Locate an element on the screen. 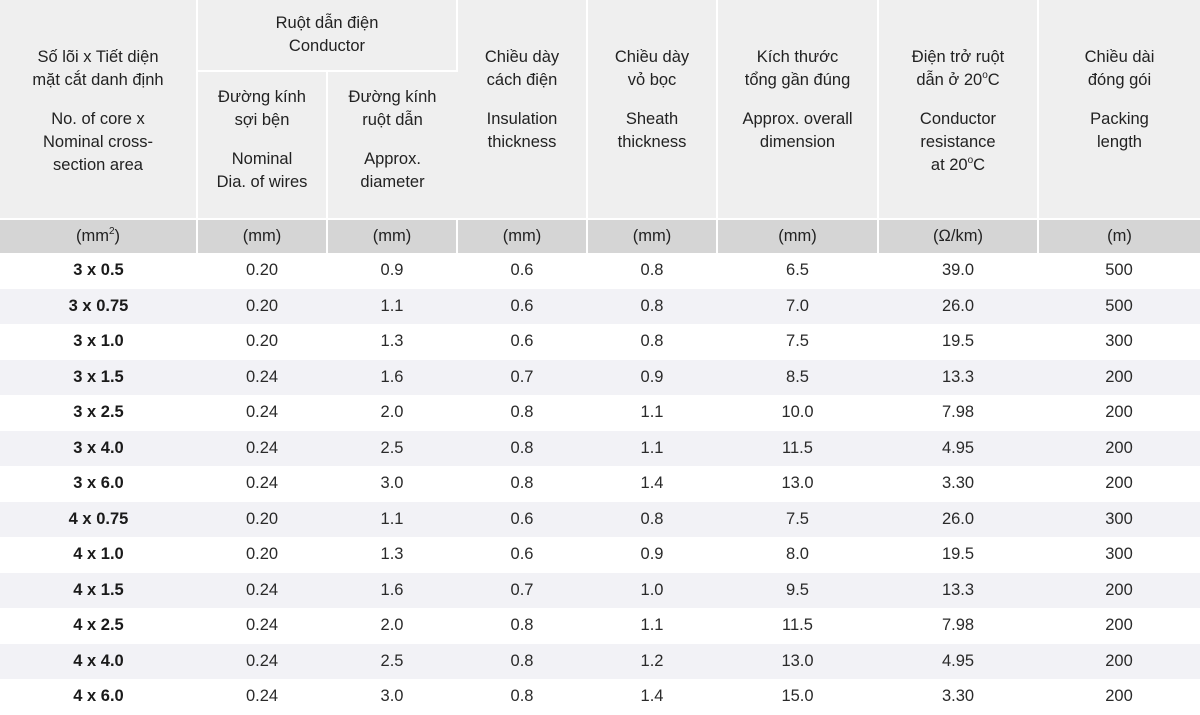  cell-sheath: 1.2 is located at coordinates (652, 661).